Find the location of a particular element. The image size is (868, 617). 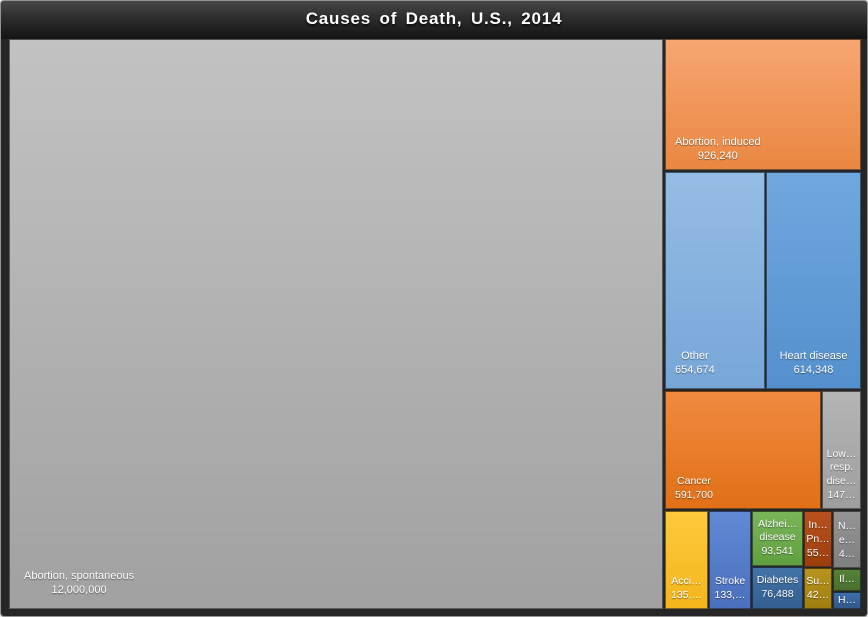

cell-label-abortion-induced: Abortion, induced 926,240 is located at coordinates (718, 149).